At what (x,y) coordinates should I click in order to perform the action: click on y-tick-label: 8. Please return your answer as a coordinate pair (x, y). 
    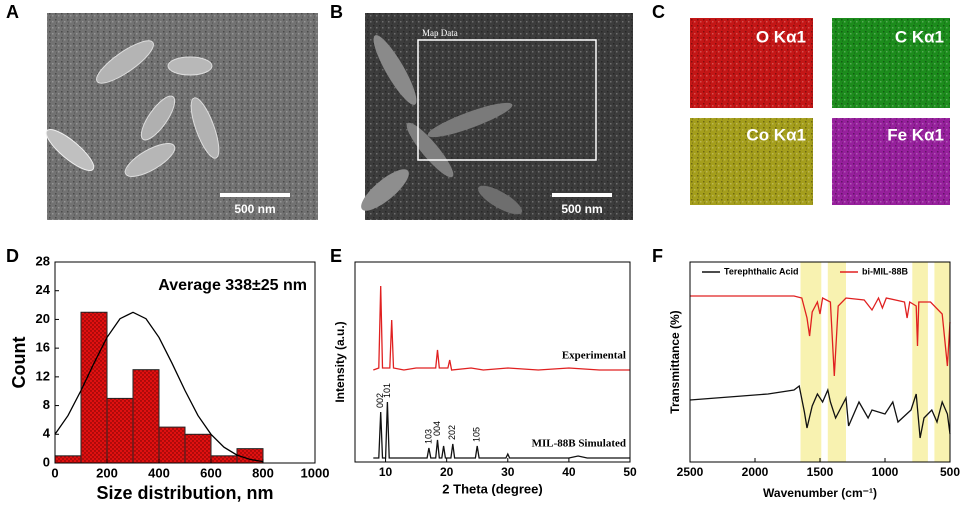
    Looking at the image, I should click on (46, 404).